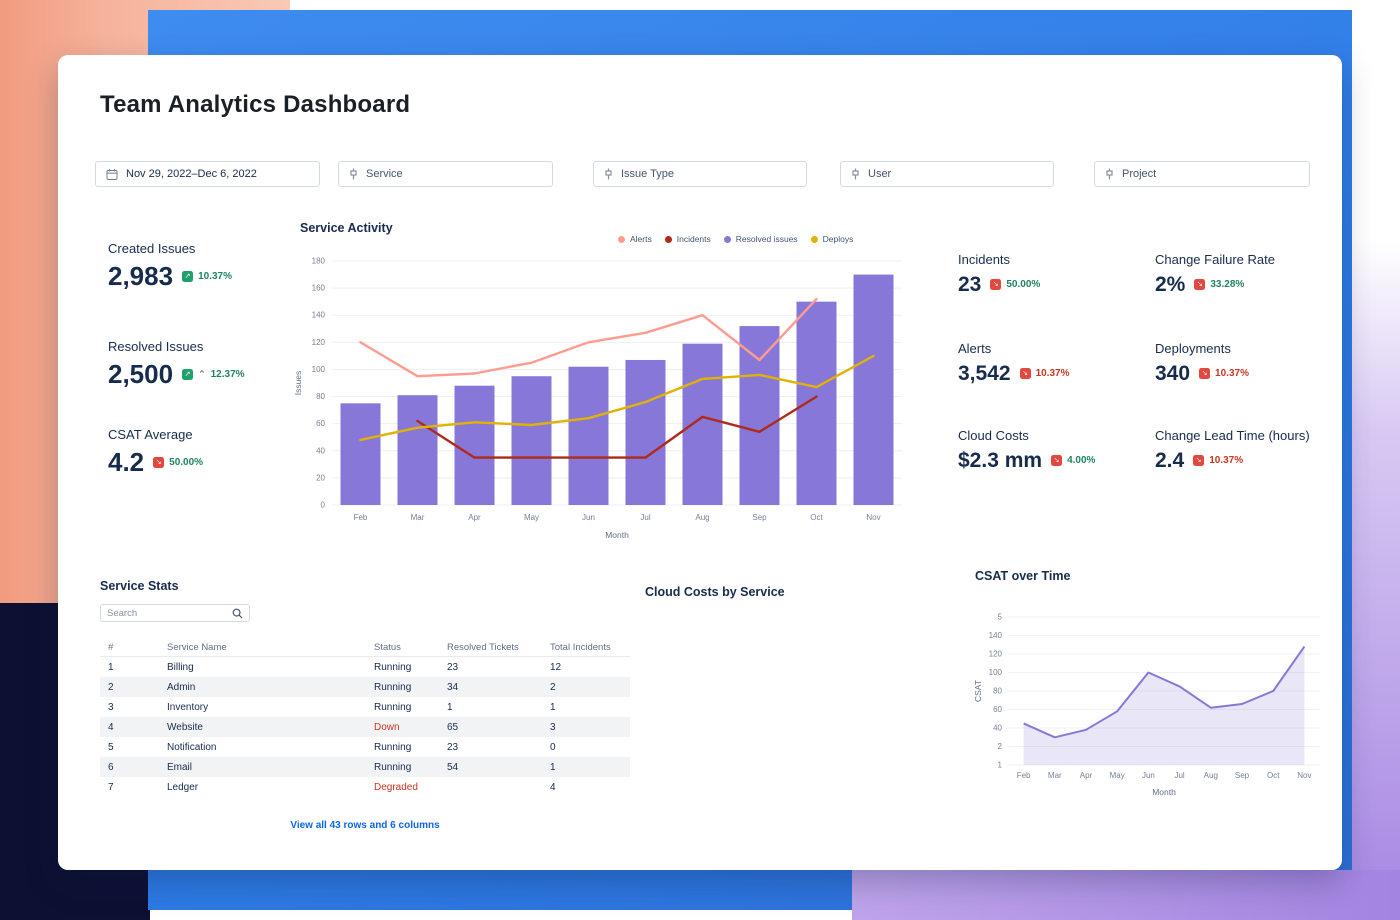  Describe the element at coordinates (588, 435) in the screenshot. I see `bar-jun` at that location.